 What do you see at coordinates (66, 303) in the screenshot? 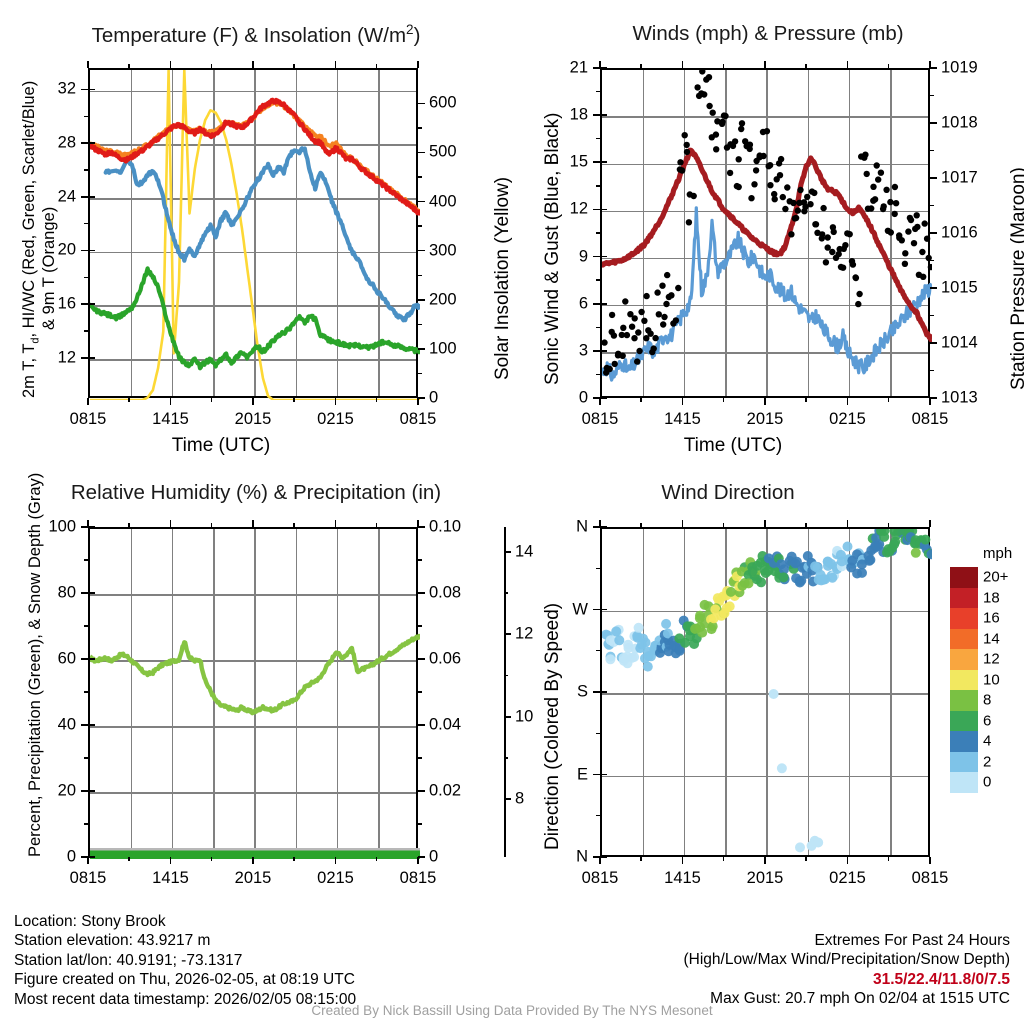
I see `y-tick-label: 16` at bounding box center [66, 303].